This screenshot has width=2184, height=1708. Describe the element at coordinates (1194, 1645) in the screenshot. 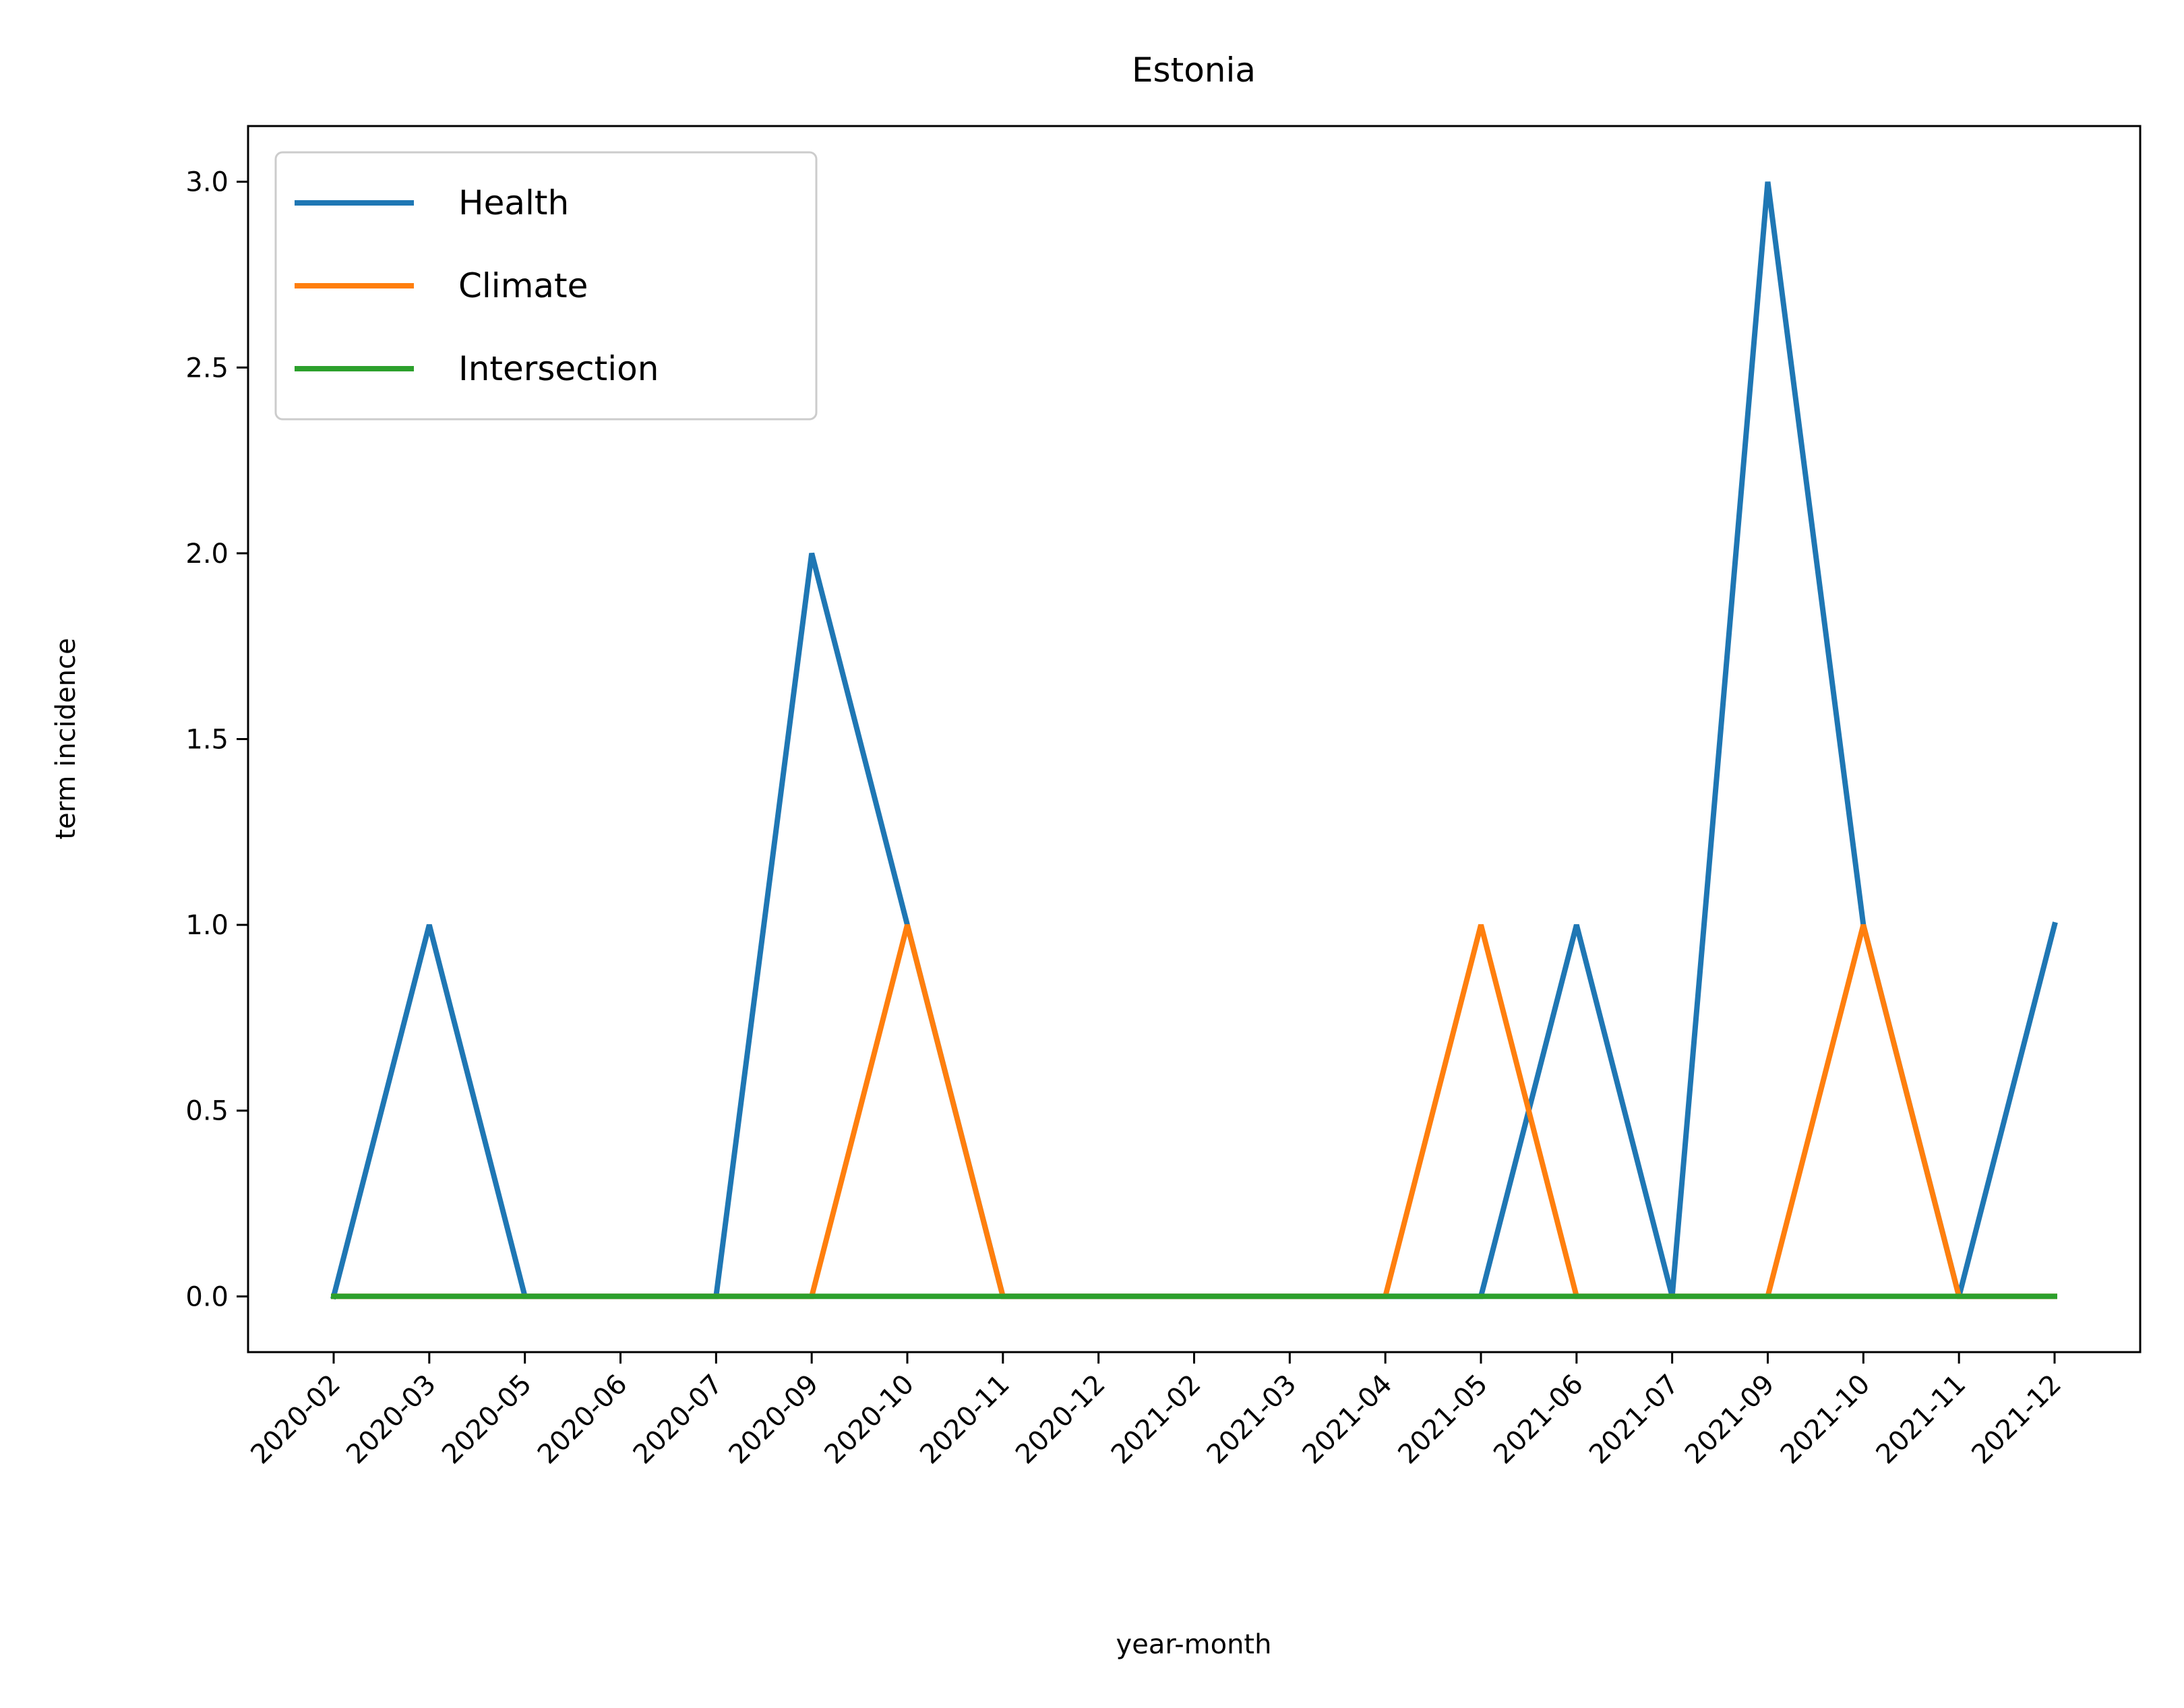

I see `x-axis-label: year-month` at that location.